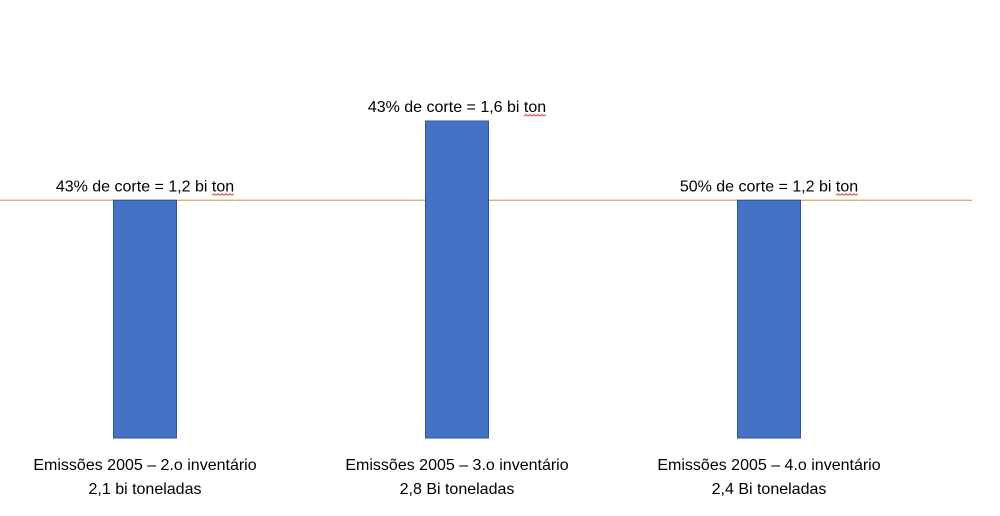 This screenshot has width=1000, height=516. I want to click on data-label-3: 50% de corte = 1,2 bi ton, so click(769, 186).